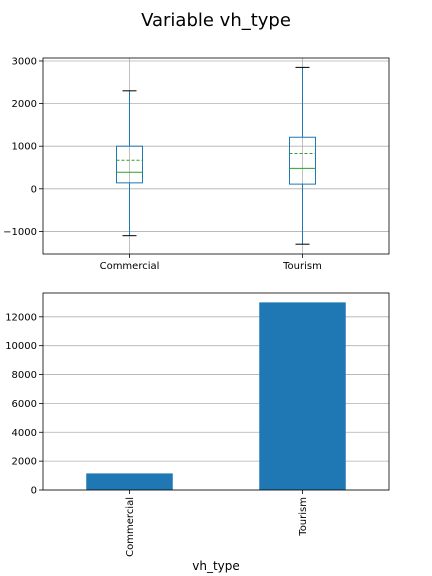 This screenshot has height=576, width=432. What do you see at coordinates (302, 160) in the screenshot?
I see `box-tourism` at bounding box center [302, 160].